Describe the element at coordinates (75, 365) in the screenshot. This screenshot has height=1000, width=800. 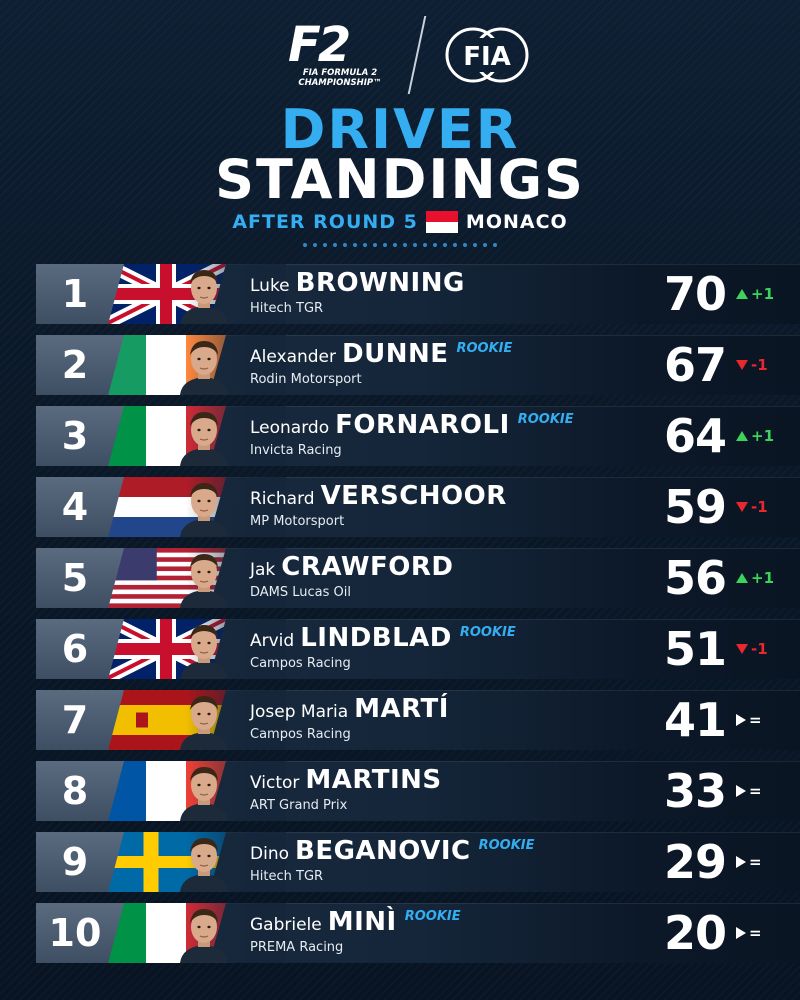
I see `position-number: 2` at that location.